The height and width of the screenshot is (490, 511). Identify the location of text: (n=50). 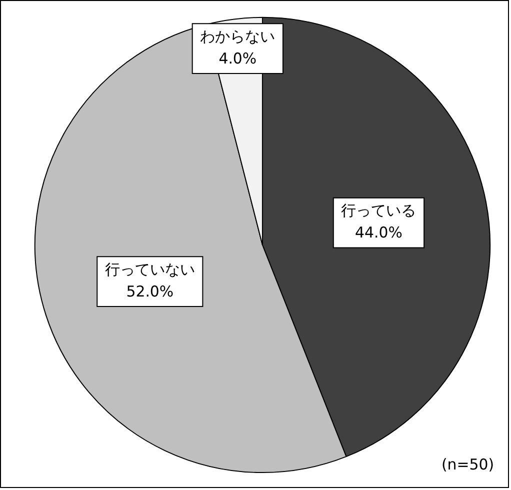
(467, 464).